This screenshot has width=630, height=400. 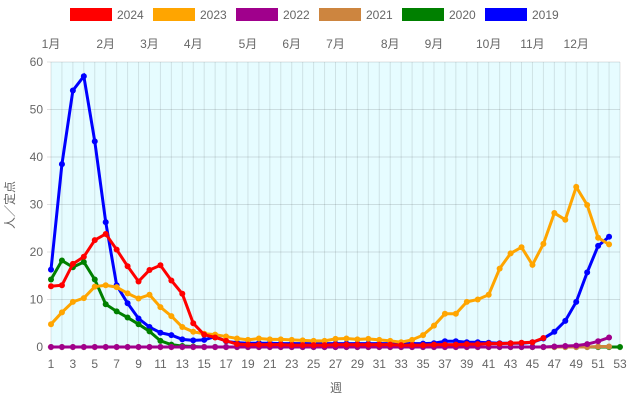 I want to click on x-tick-label: 39, so click(x=467, y=364).